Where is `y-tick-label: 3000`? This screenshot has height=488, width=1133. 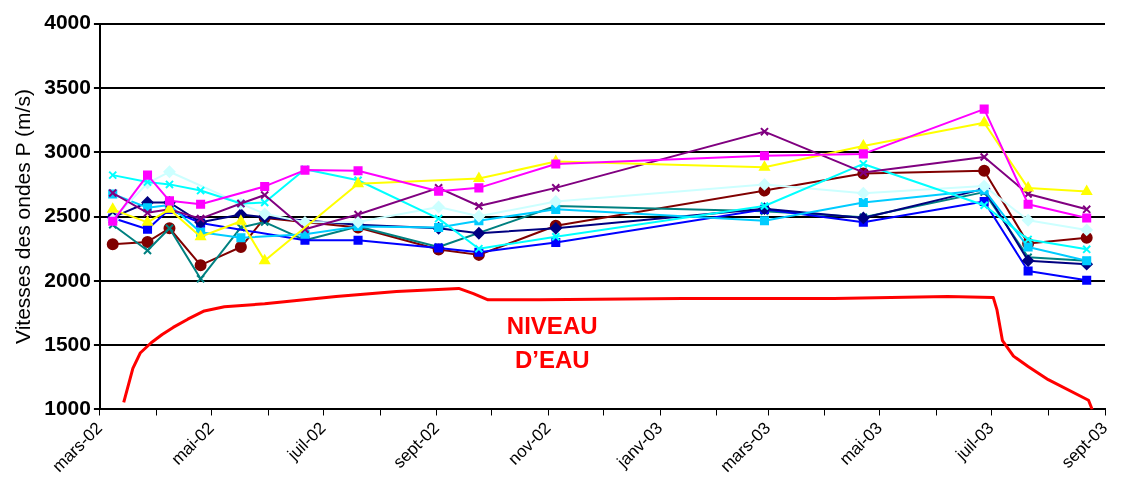
y-tick-label: 3000 is located at coordinates (67, 151).